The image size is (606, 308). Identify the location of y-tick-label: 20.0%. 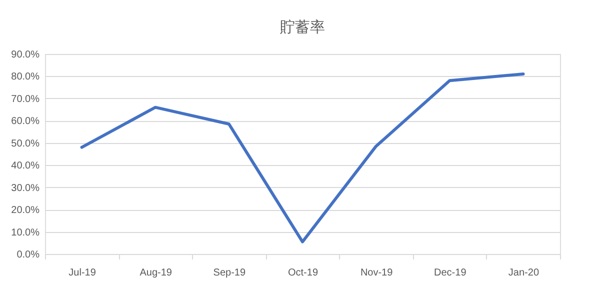
(25, 210).